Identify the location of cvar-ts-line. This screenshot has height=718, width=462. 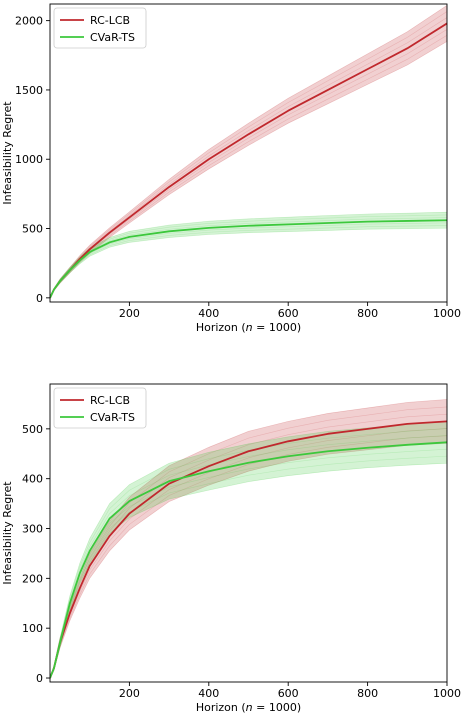
(248, 259).